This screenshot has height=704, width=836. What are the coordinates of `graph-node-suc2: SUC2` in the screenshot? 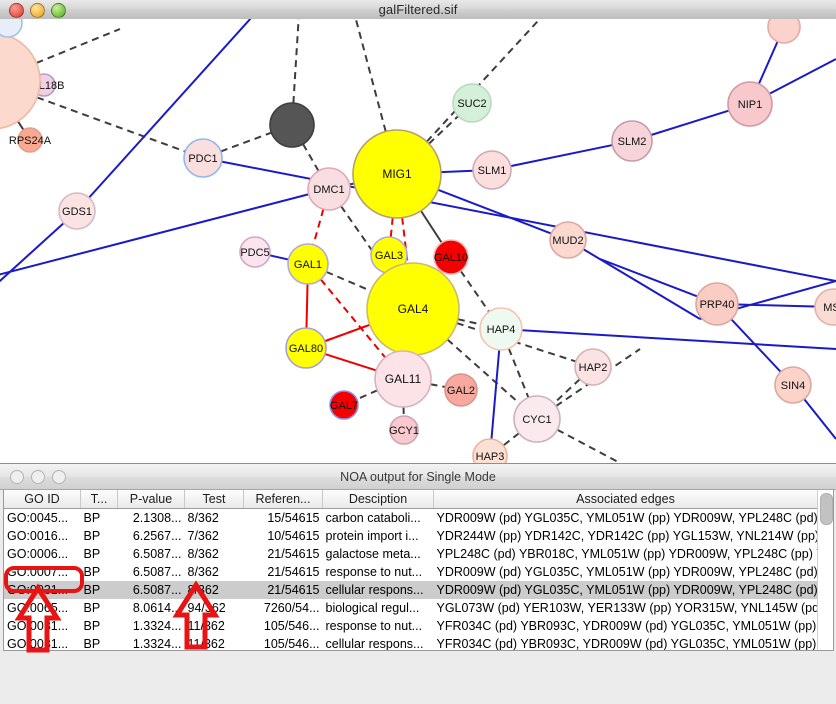 It's located at (472, 103).